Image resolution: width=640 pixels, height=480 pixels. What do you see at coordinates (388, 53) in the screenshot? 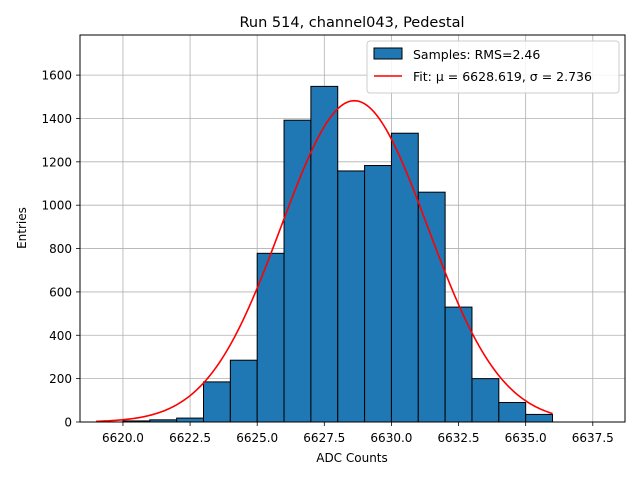
I see `legend-swatch-samples` at bounding box center [388, 53].